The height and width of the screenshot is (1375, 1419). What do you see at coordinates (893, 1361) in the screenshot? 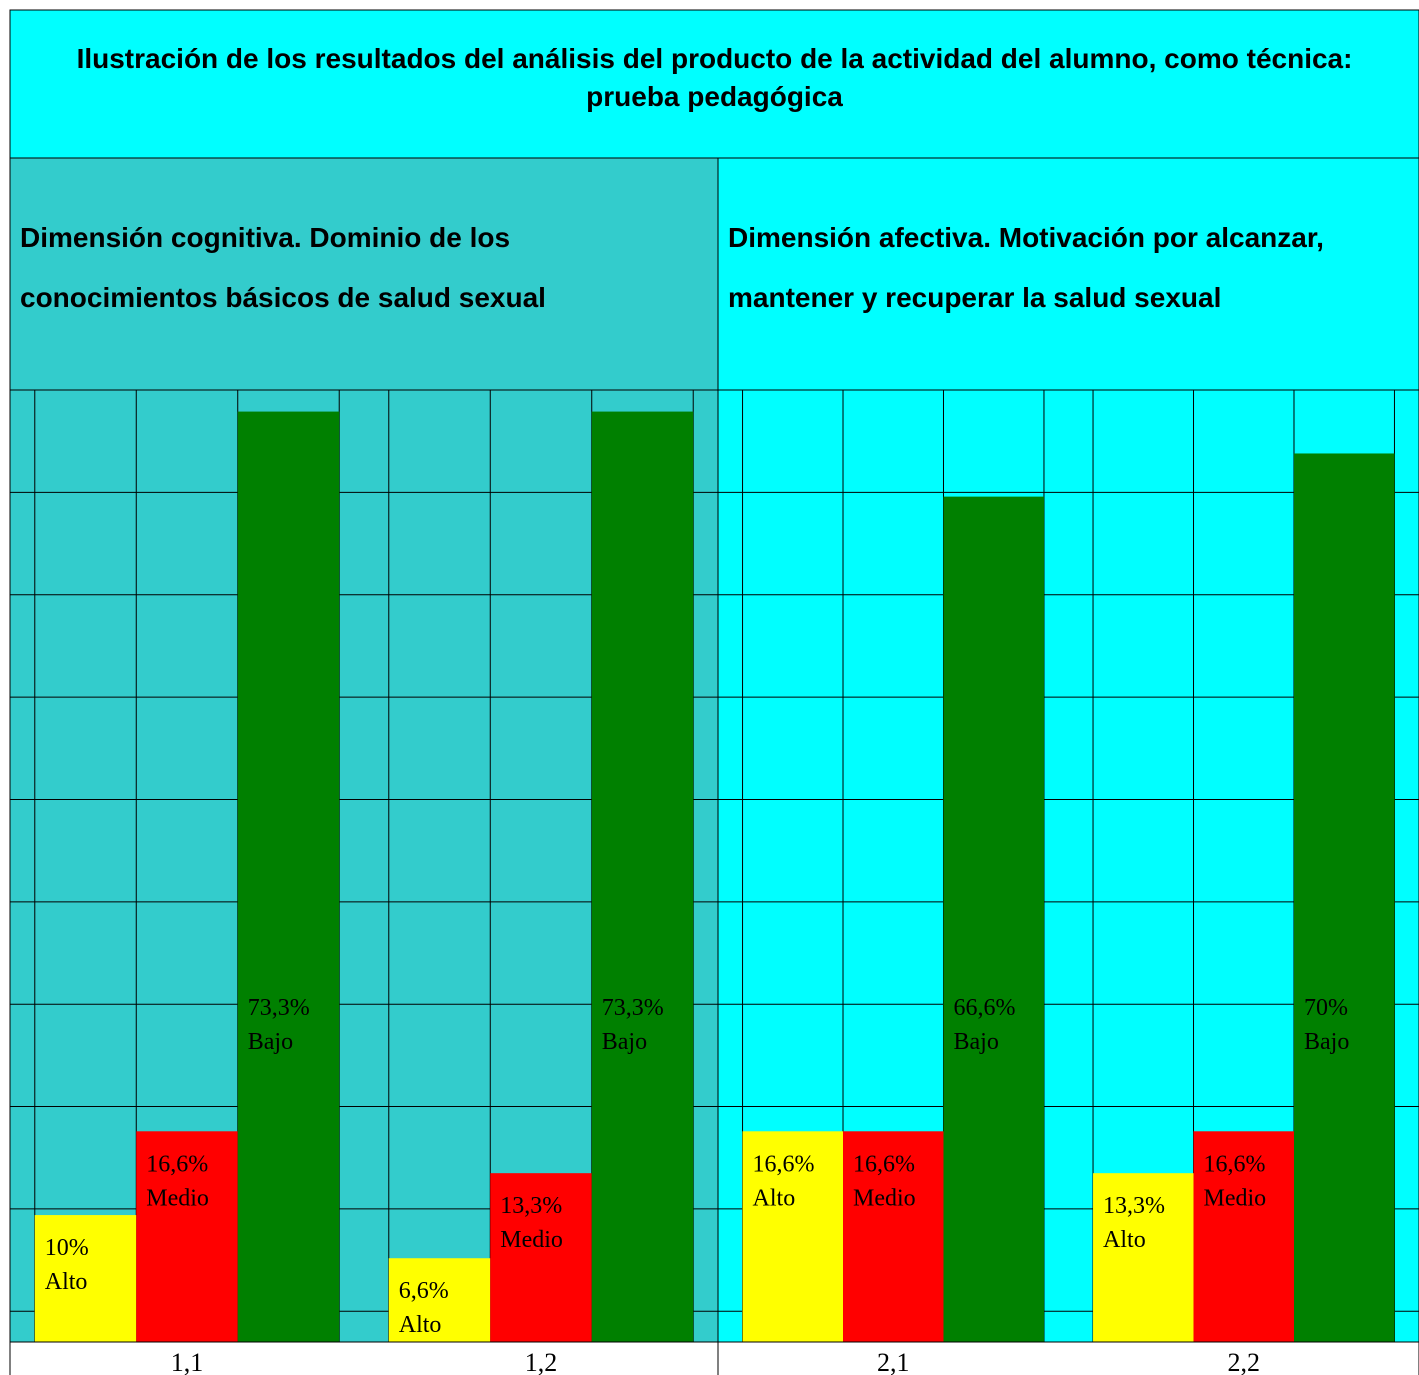
I see `category-label: 2,1` at bounding box center [893, 1361].